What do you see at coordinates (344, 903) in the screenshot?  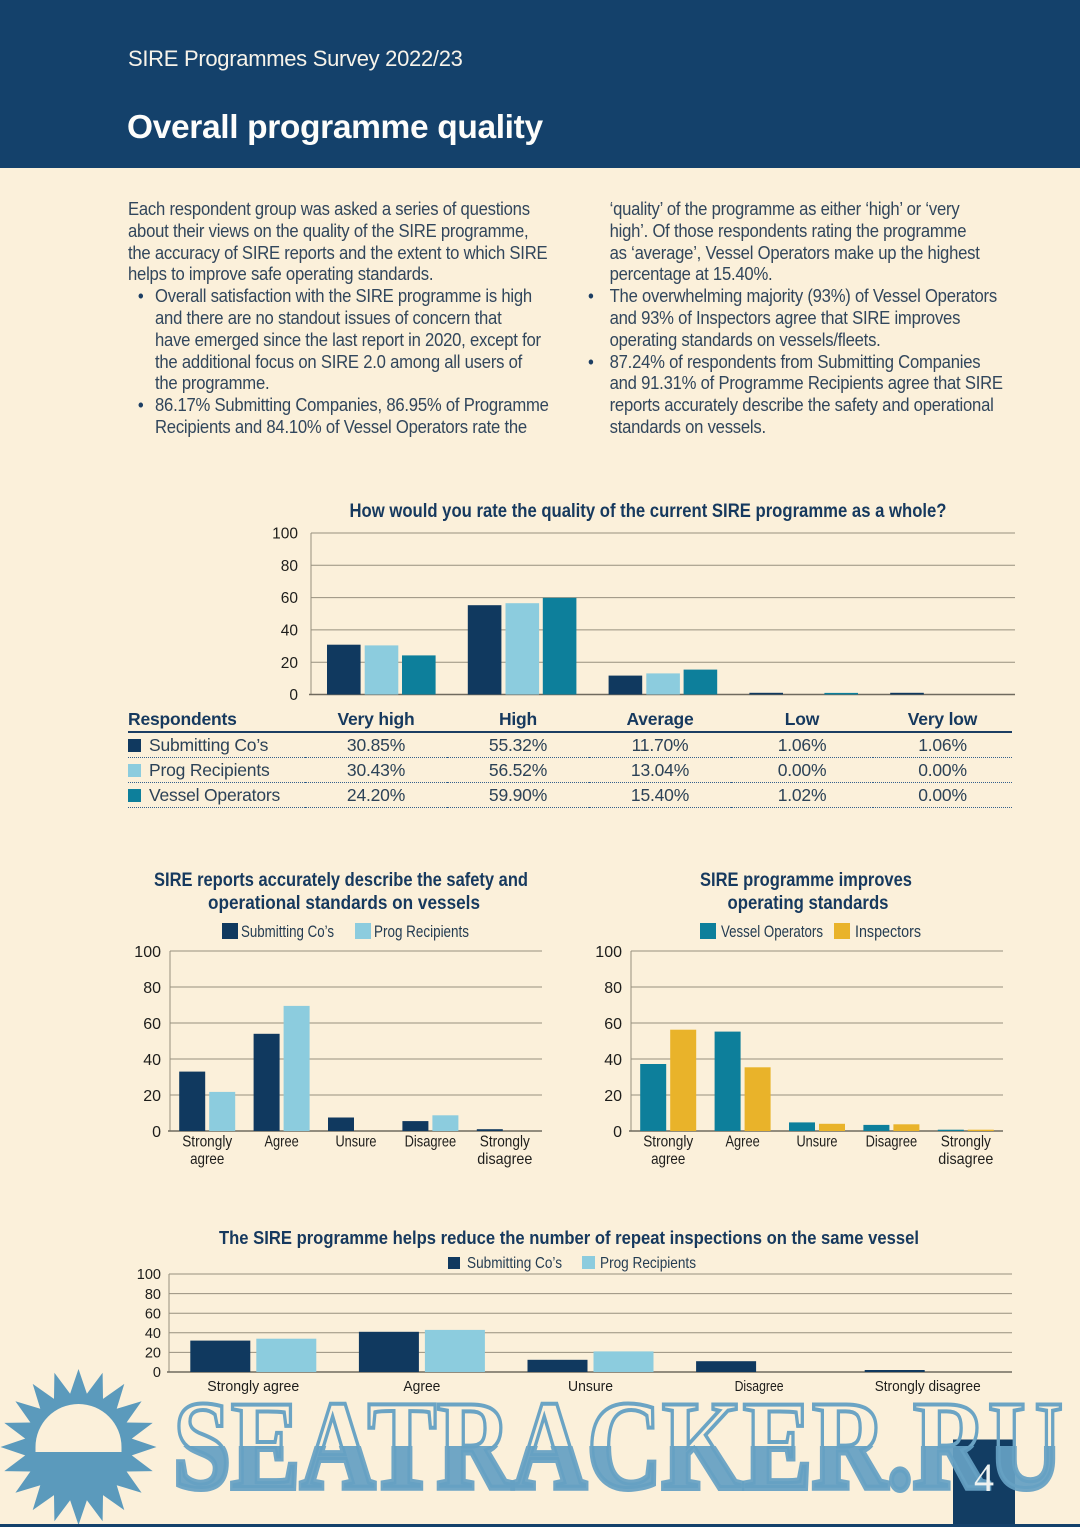 I see `svg-text:operational standards on vesse: operational standards on vessels` at bounding box center [344, 903].